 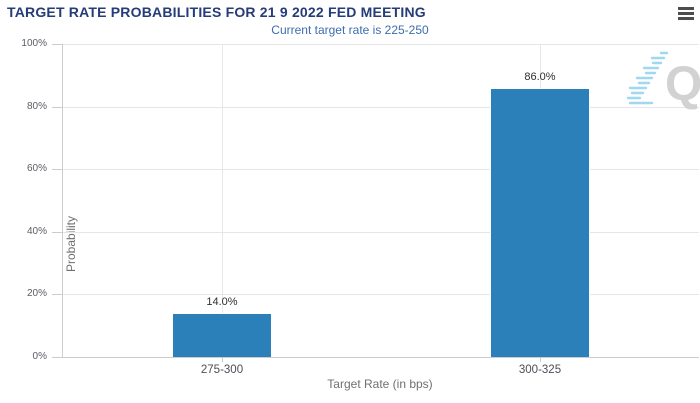 What do you see at coordinates (39, 356) in the screenshot?
I see `y-axis-label: 0%` at bounding box center [39, 356].